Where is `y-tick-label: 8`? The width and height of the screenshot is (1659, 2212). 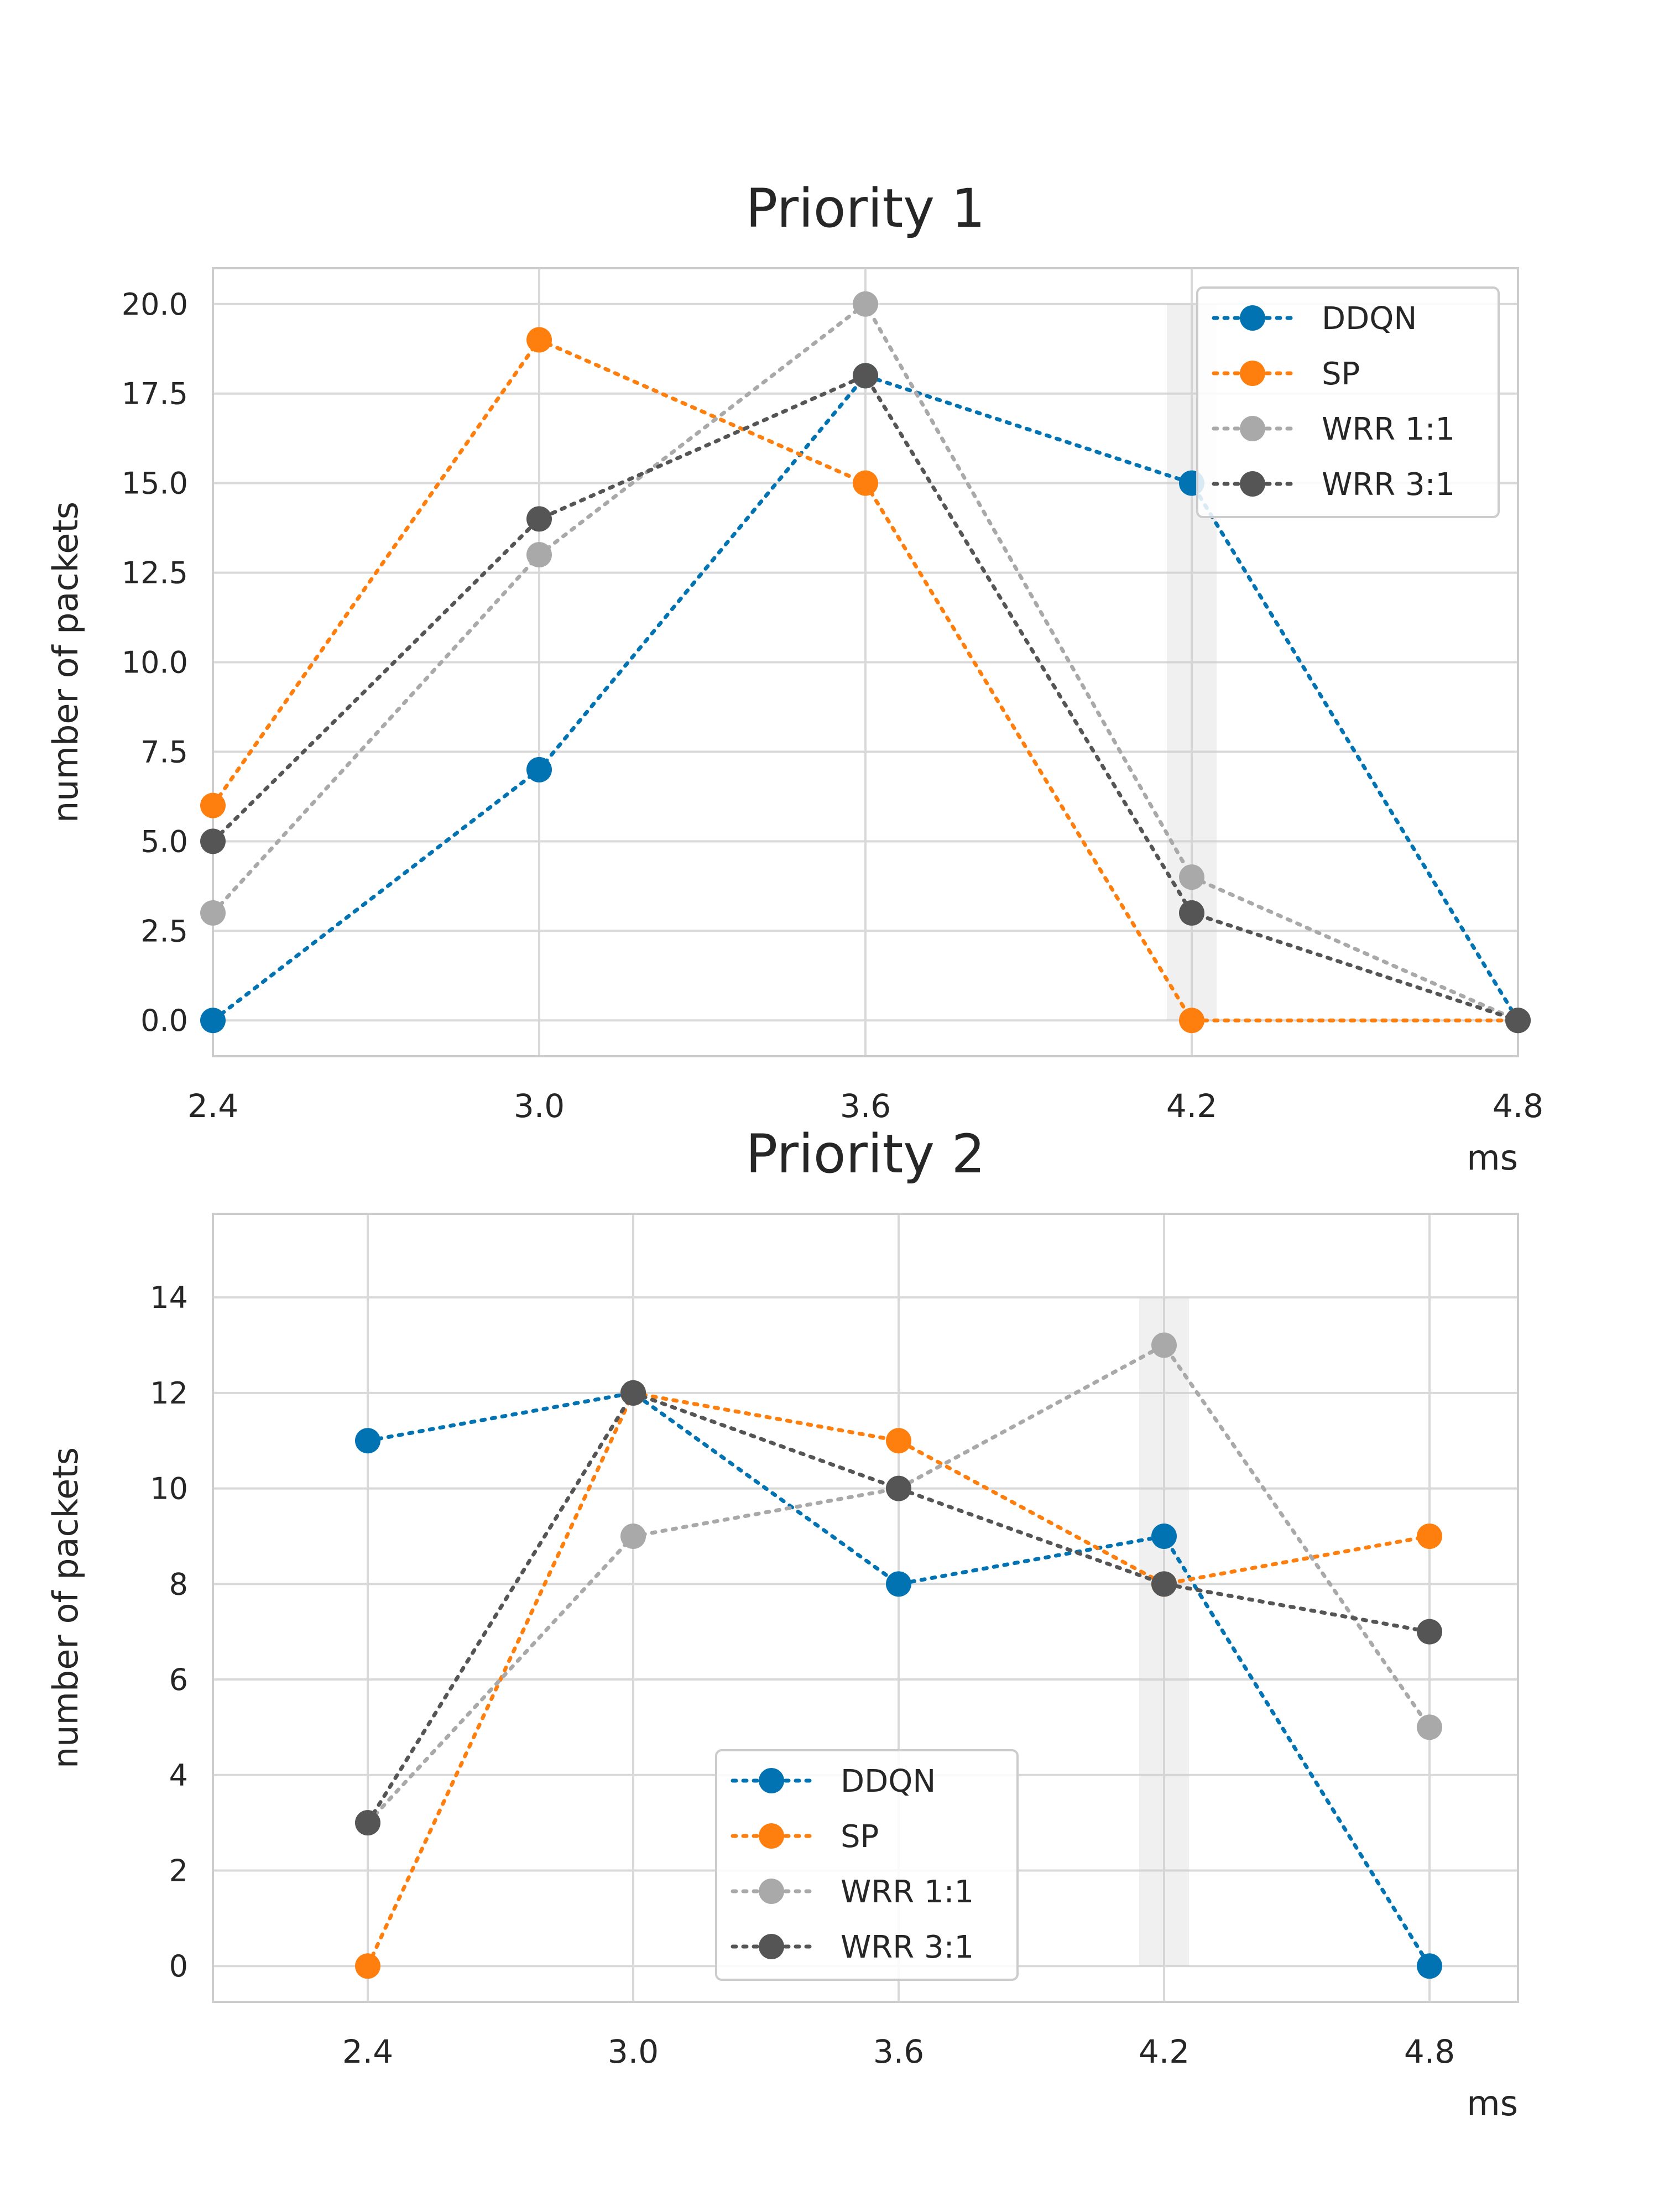
y-tick-label: 8 is located at coordinates (178, 1584).